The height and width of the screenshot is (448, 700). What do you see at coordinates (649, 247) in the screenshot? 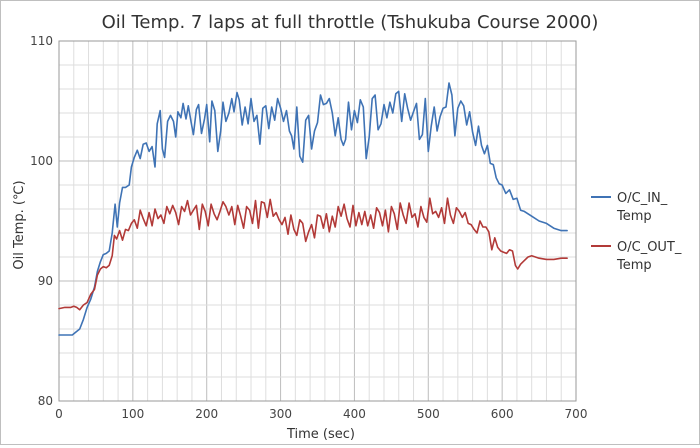
I see `legend-label: O/C_OUT_` at bounding box center [649, 247].